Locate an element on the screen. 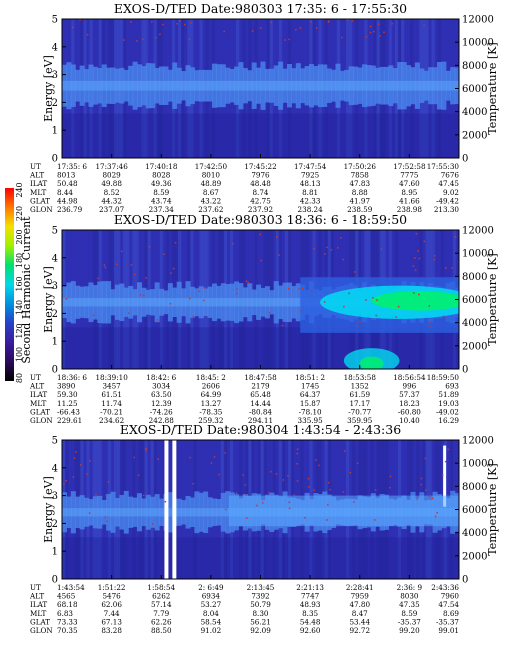 This screenshot has width=505, height=649. orbit-cell: 7747 is located at coordinates (310, 596).